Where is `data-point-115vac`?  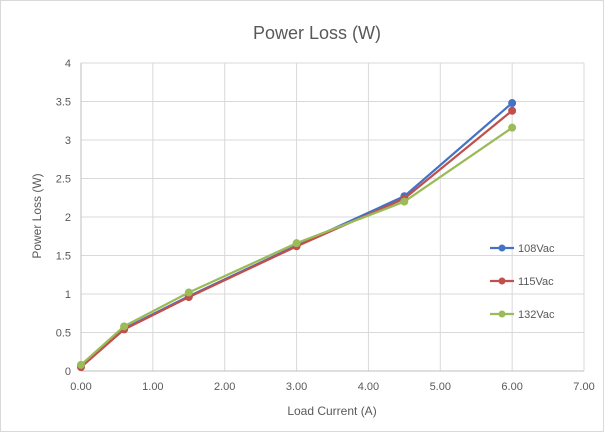 data-point-115vac is located at coordinates (512, 110).